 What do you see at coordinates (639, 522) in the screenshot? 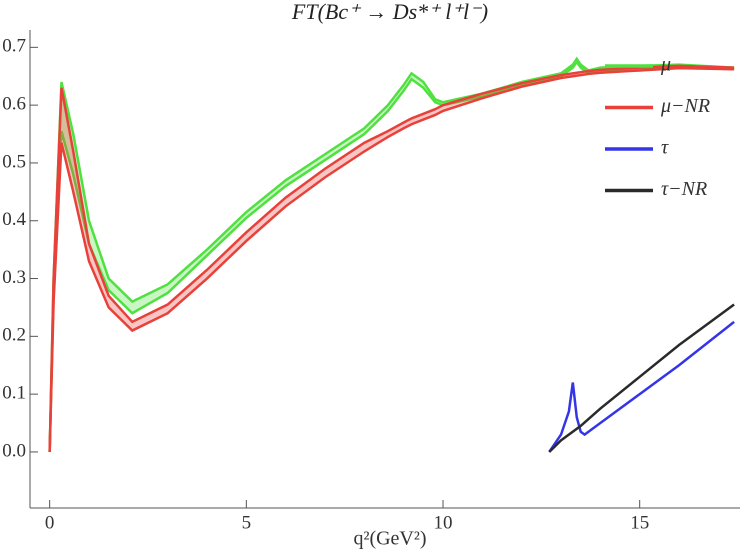
I see `x-tick-label: 15` at bounding box center [639, 522].